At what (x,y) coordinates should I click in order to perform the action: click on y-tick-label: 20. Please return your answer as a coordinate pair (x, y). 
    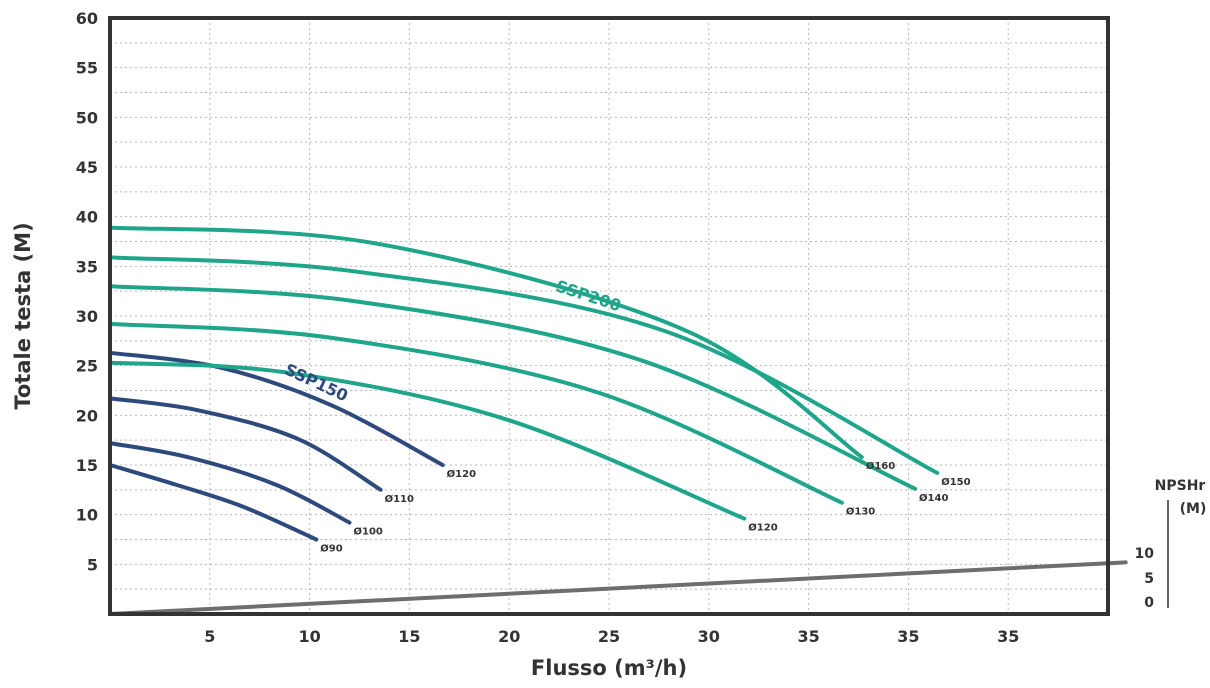
    Looking at the image, I should click on (87, 415).